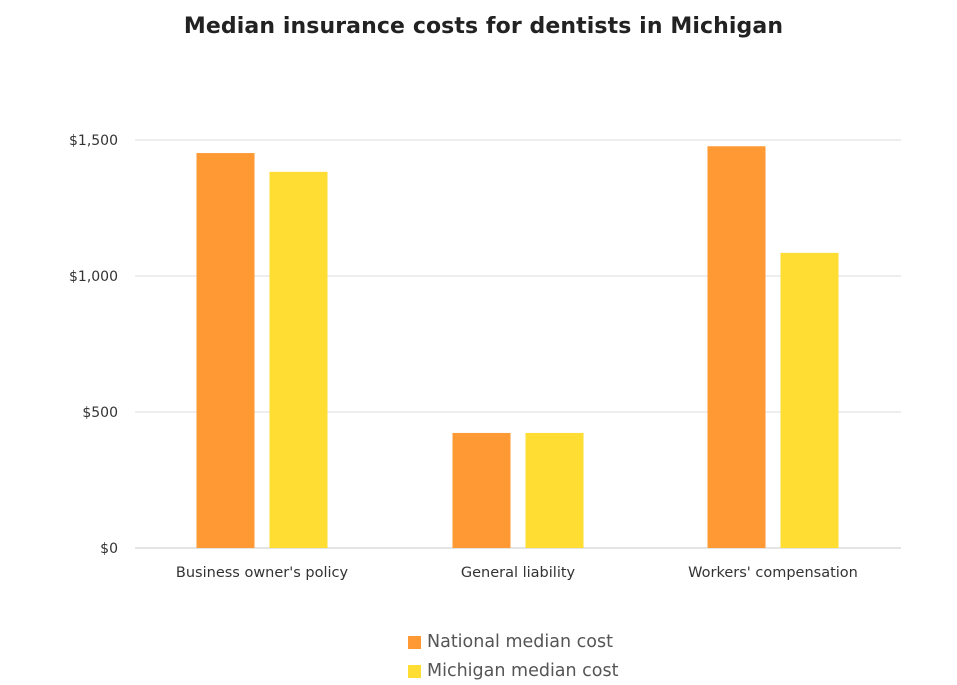 This screenshot has width=957, height=685. I want to click on y-axis-ticks: $0 $500 $1,000 $1,500, so click(93, 345).